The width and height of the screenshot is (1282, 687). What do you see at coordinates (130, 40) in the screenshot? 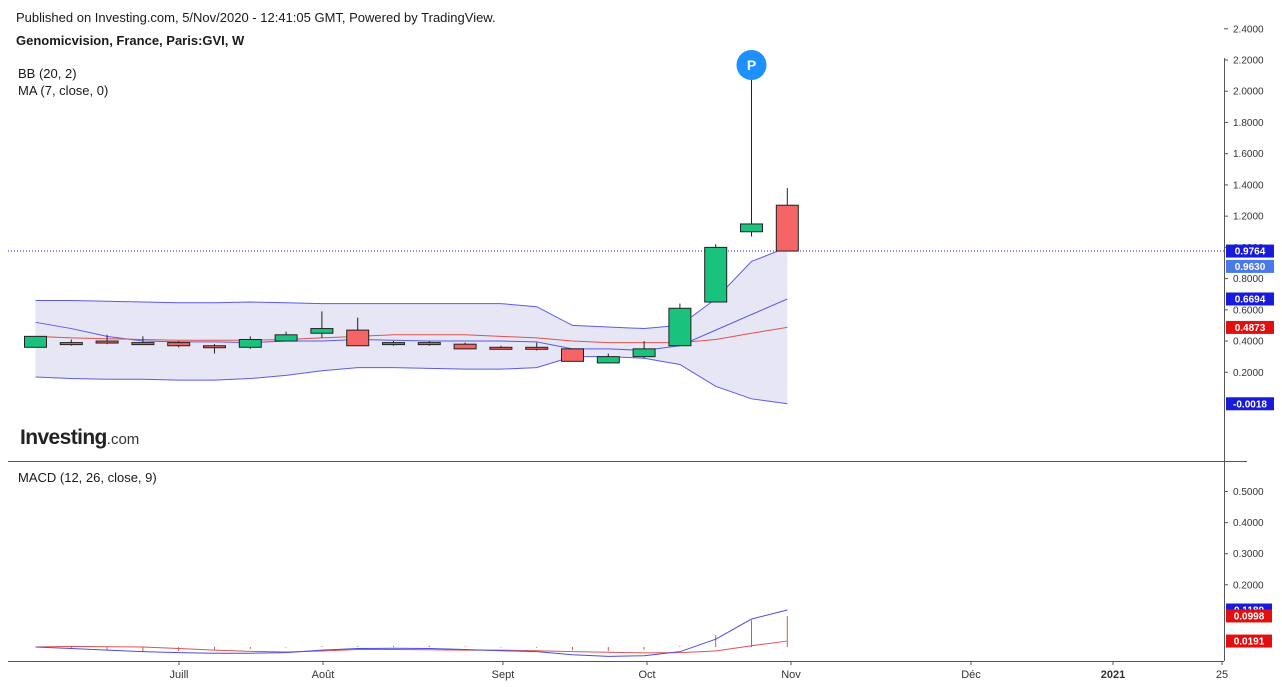
I see `instrument-title: Genomicvision, France, Paris:GVI, W` at bounding box center [130, 40].